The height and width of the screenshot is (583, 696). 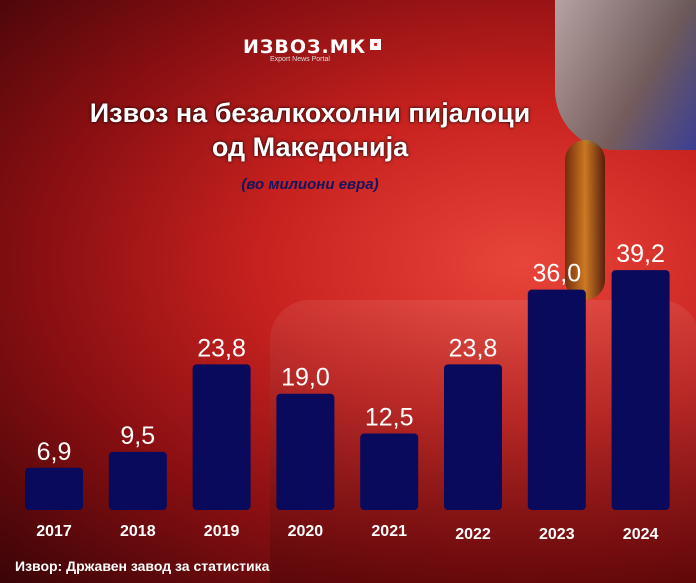 What do you see at coordinates (557, 534) in the screenshot?
I see `x-tick-label: 2023` at bounding box center [557, 534].